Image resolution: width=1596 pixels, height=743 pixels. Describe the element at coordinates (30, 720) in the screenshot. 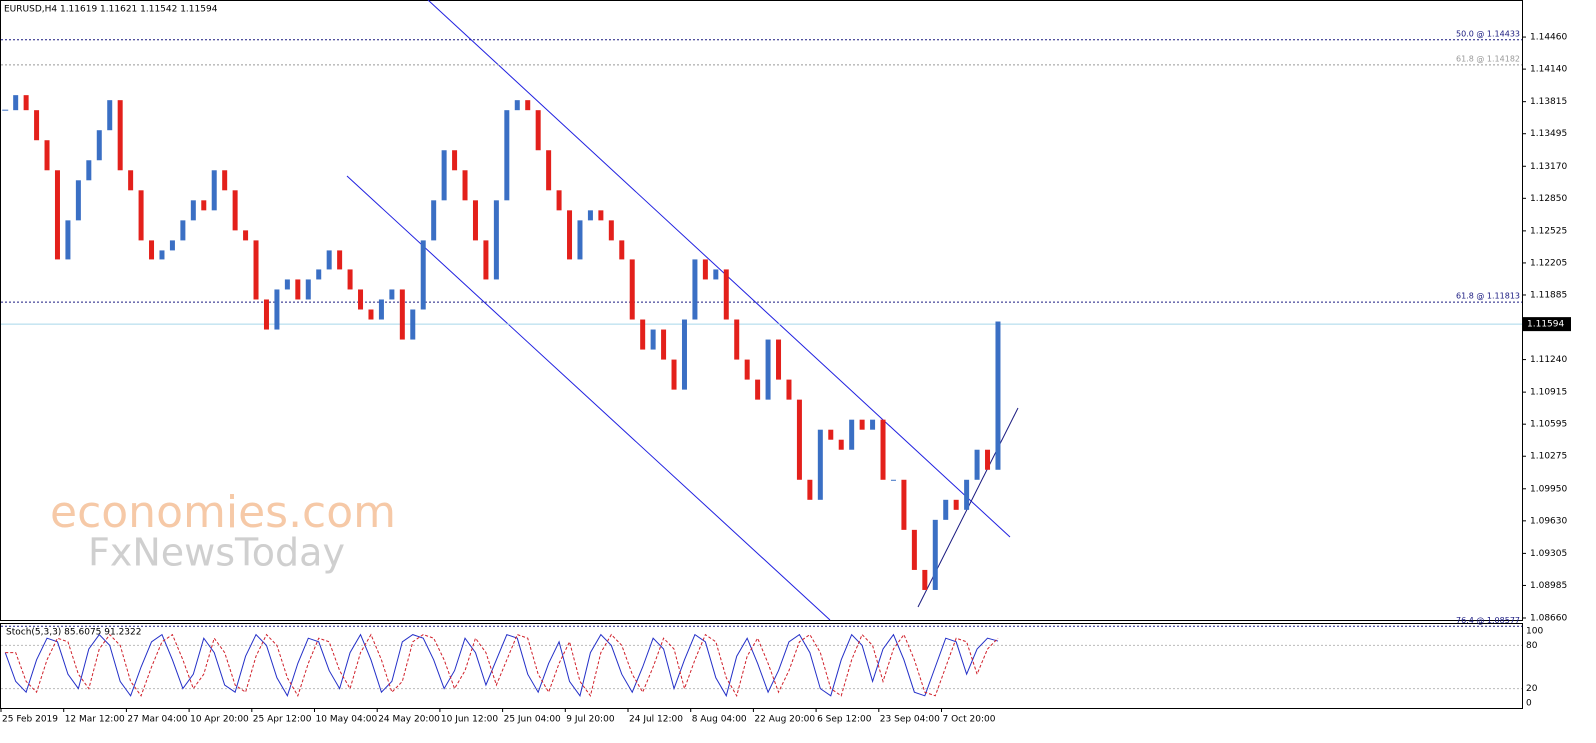

I see `x-tick-label: 25 Feb 2019` at that location.